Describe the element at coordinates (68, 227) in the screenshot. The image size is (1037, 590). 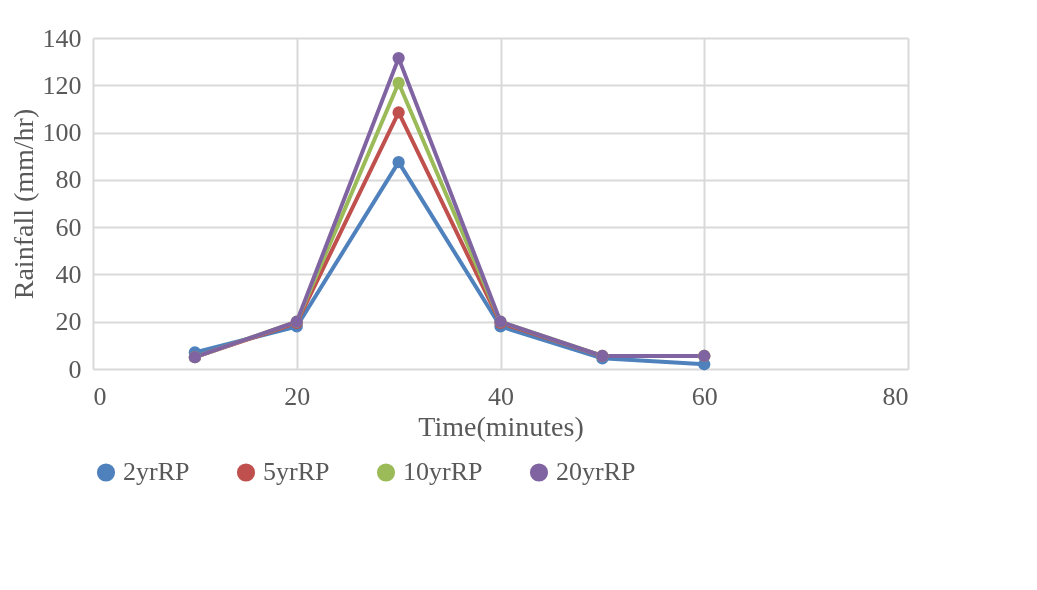
I see `y-tick-label: 60` at that location.